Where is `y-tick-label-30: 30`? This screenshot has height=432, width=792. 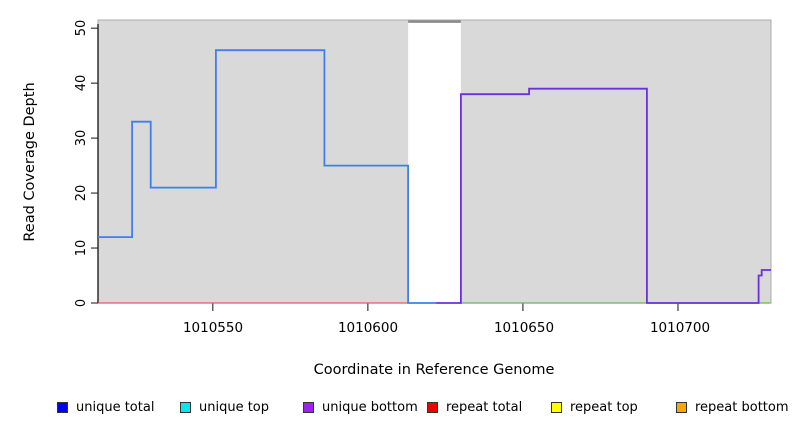
y-tick-label-30: 30 is located at coordinates (81, 138).